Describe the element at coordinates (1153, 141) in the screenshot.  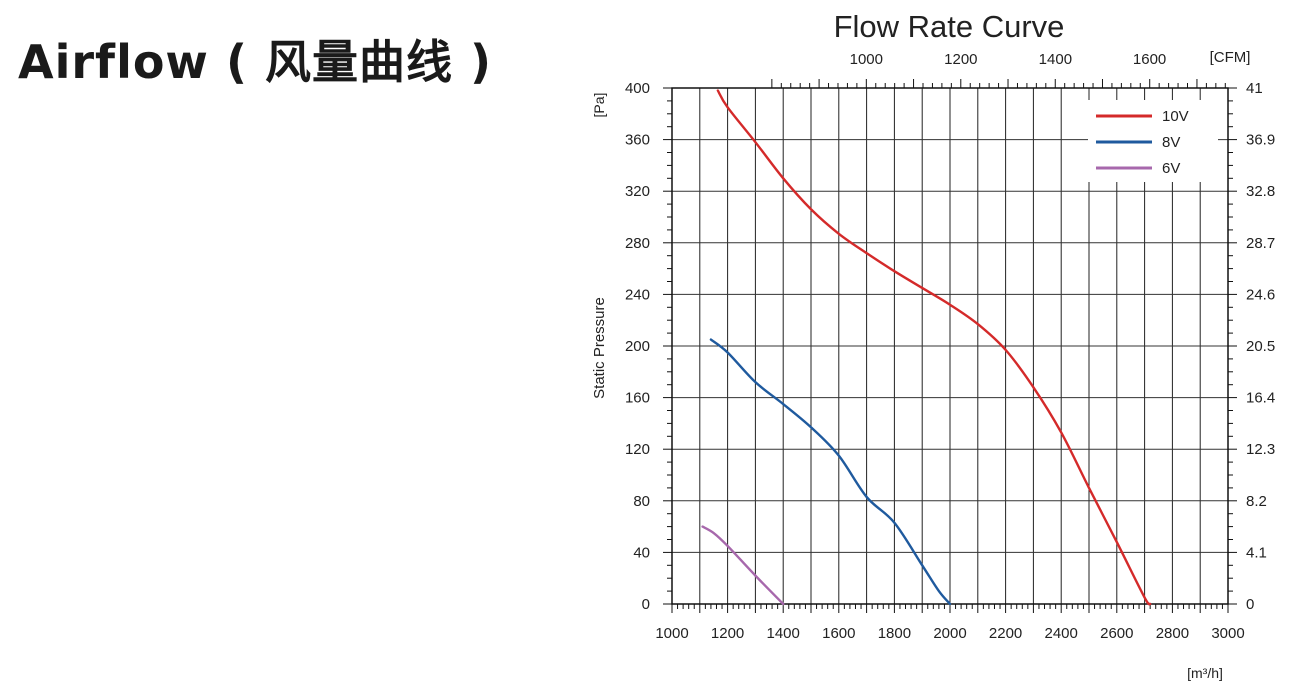
I see `legend: 10V 8V 6V` at that location.